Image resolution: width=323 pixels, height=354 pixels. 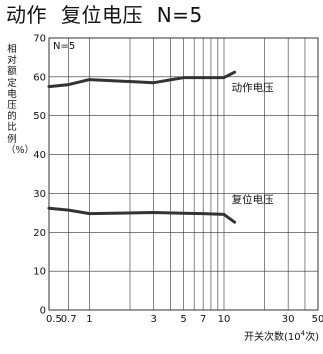 What do you see at coordinates (54, 319) in the screenshot?
I see `x-tick-label: 0.5` at bounding box center [54, 319].